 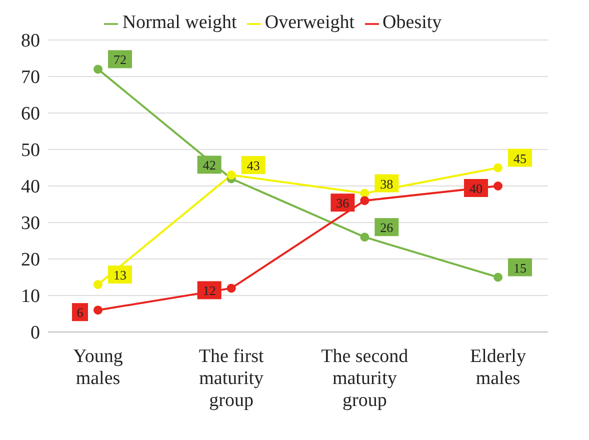 What do you see at coordinates (309, 22) in the screenshot?
I see `legend-label: Overweight` at bounding box center [309, 22].